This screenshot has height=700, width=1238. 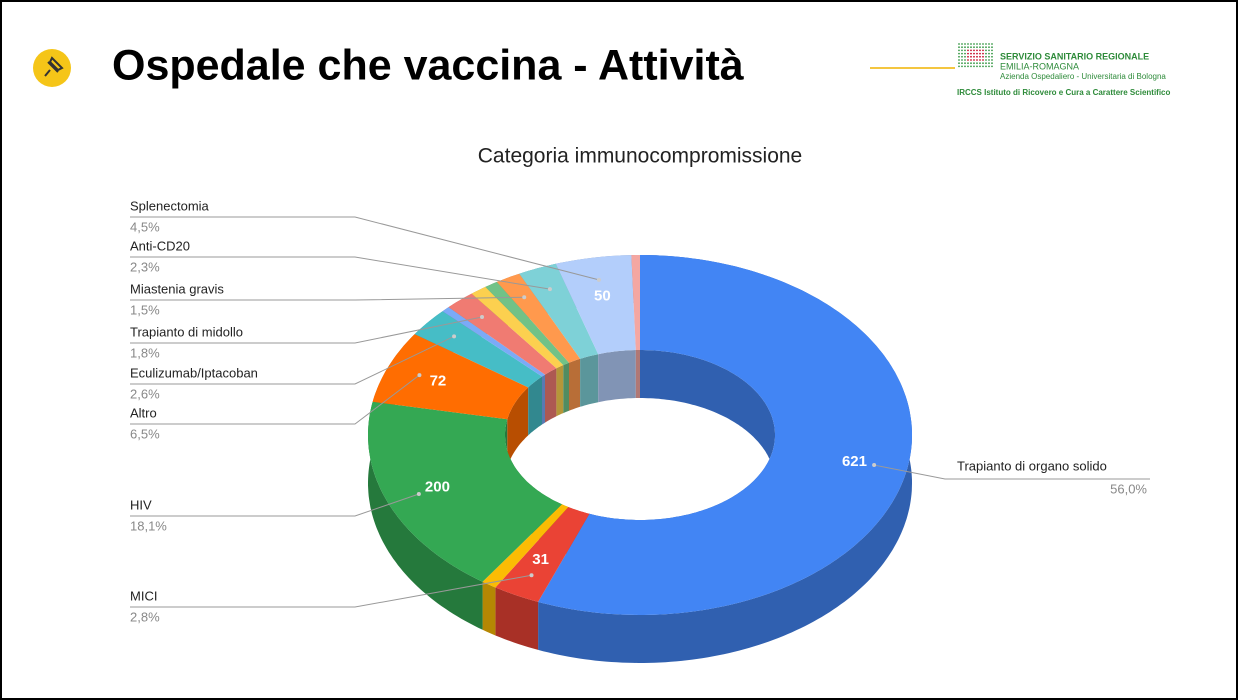 I want to click on slice-label: Eculizumab/Iptacoban, so click(x=194, y=372).